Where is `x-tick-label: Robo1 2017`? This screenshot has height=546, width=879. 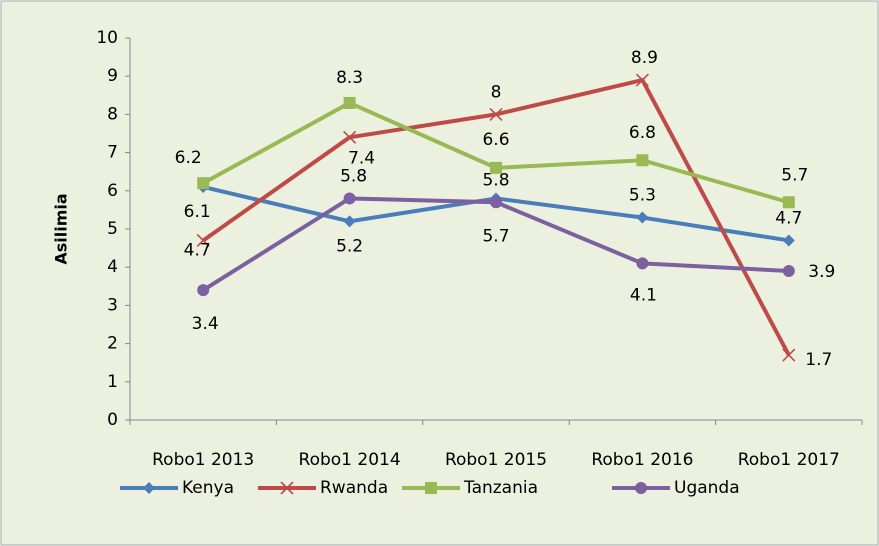 x-tick-label: Robo1 2017 is located at coordinates (789, 460).